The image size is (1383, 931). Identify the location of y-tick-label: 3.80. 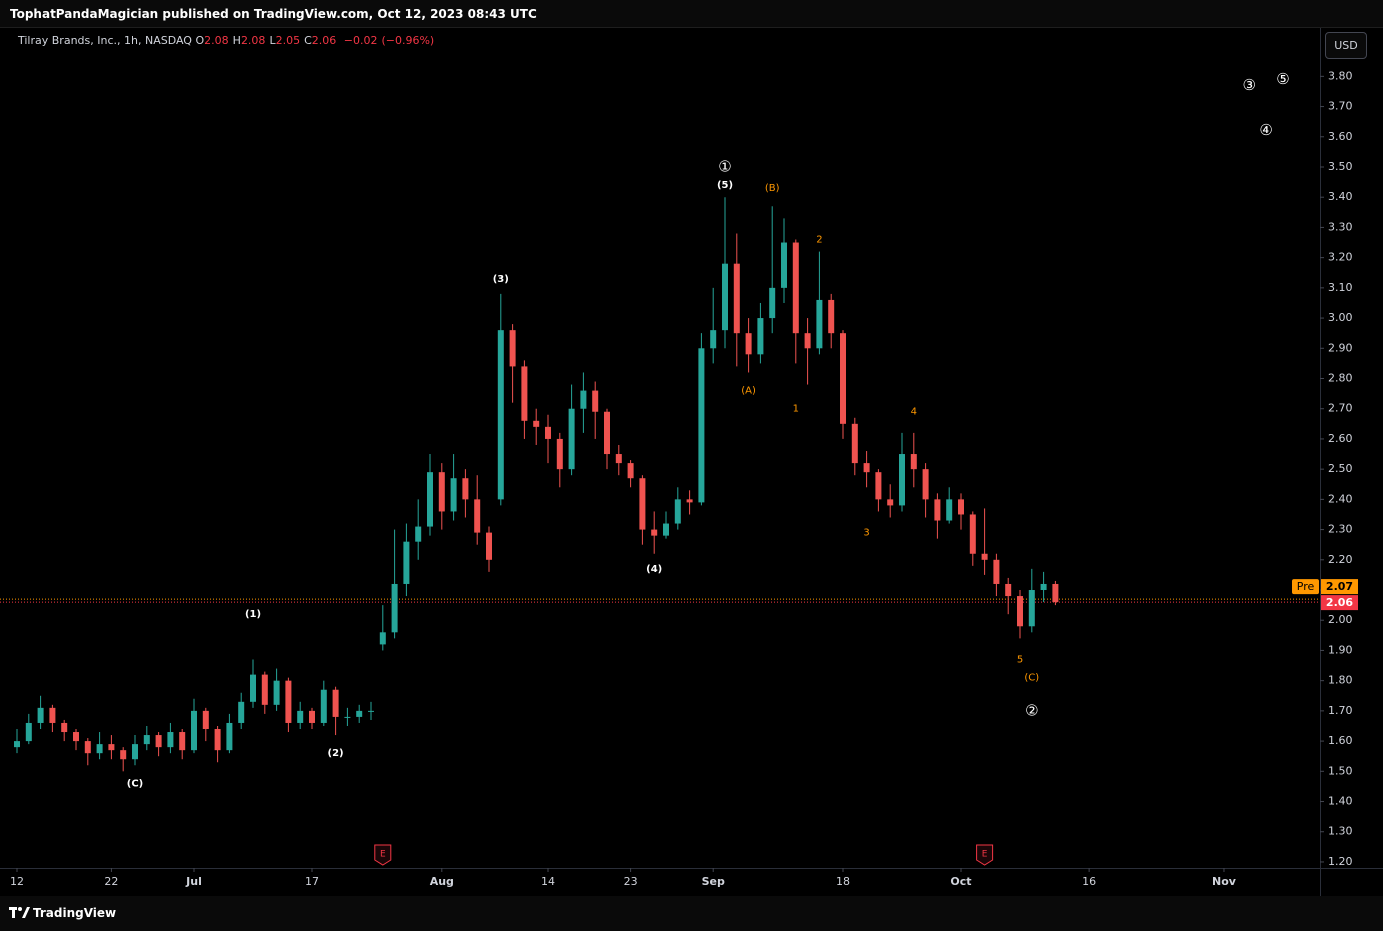
(1340, 75).